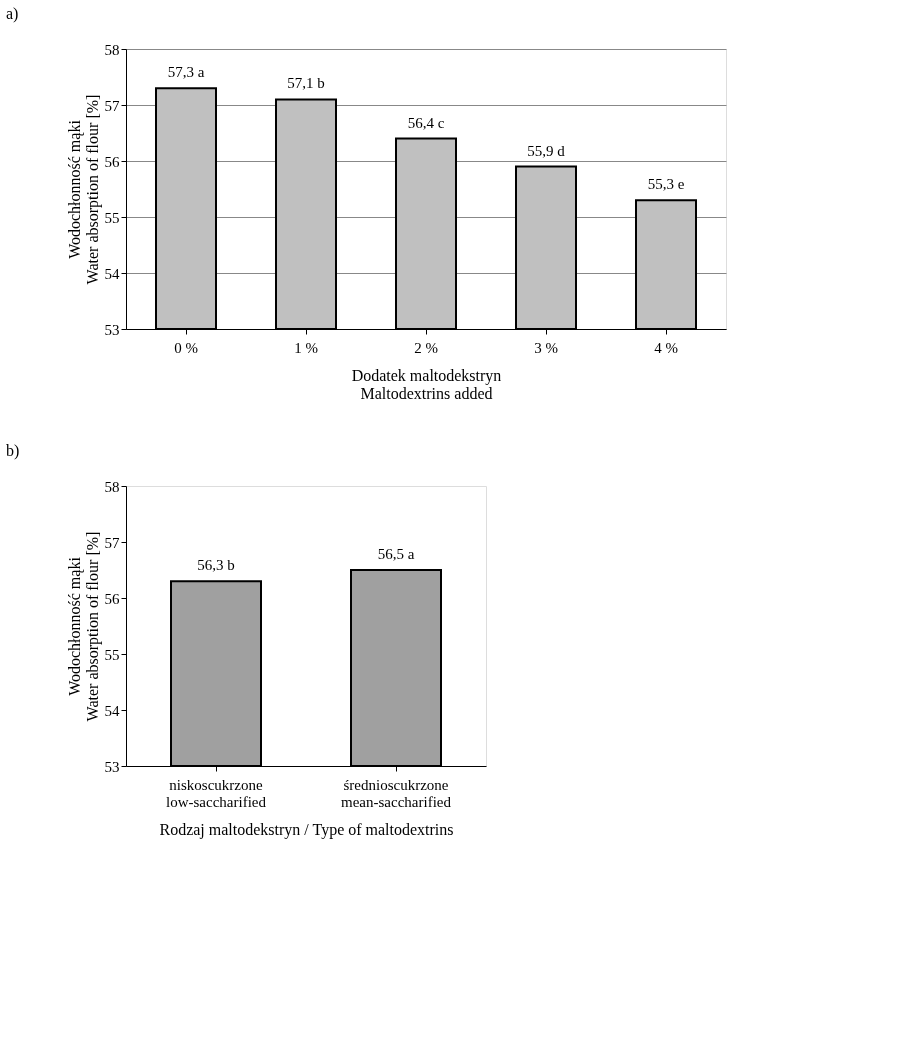  What do you see at coordinates (186, 72) in the screenshot?
I see `data-label: 57,3 a` at bounding box center [186, 72].